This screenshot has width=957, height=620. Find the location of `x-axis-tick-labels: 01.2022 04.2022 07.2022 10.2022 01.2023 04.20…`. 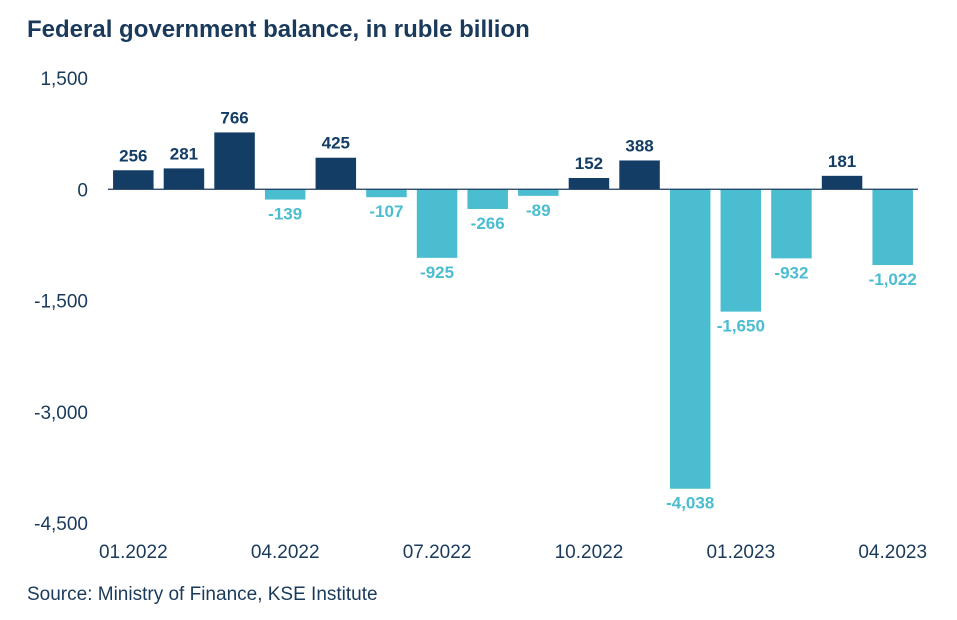

x-axis-tick-labels: 01.2022 04.2022 07.2022 10.2022 01.2023 04.20… is located at coordinates (513, 552).